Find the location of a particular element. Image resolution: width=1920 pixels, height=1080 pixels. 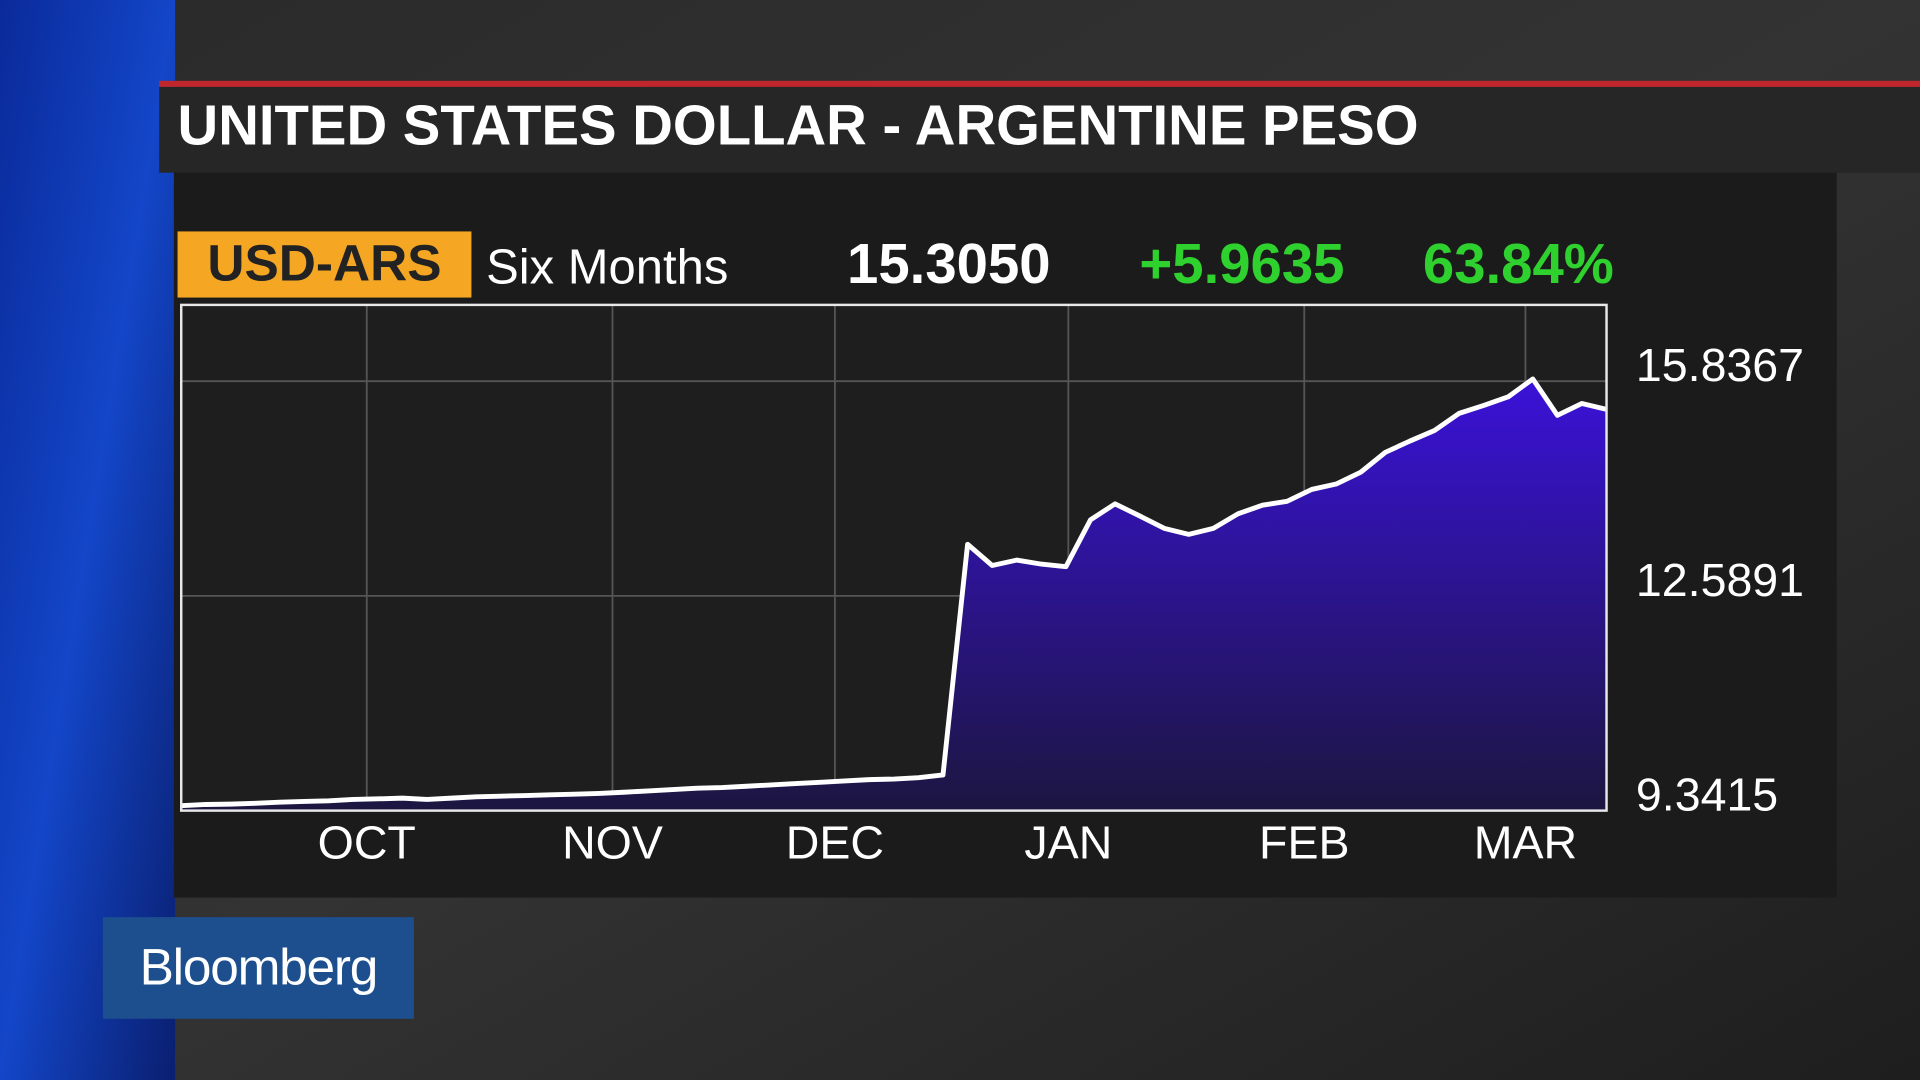

last-price: 15.3050 is located at coordinates (949, 263).